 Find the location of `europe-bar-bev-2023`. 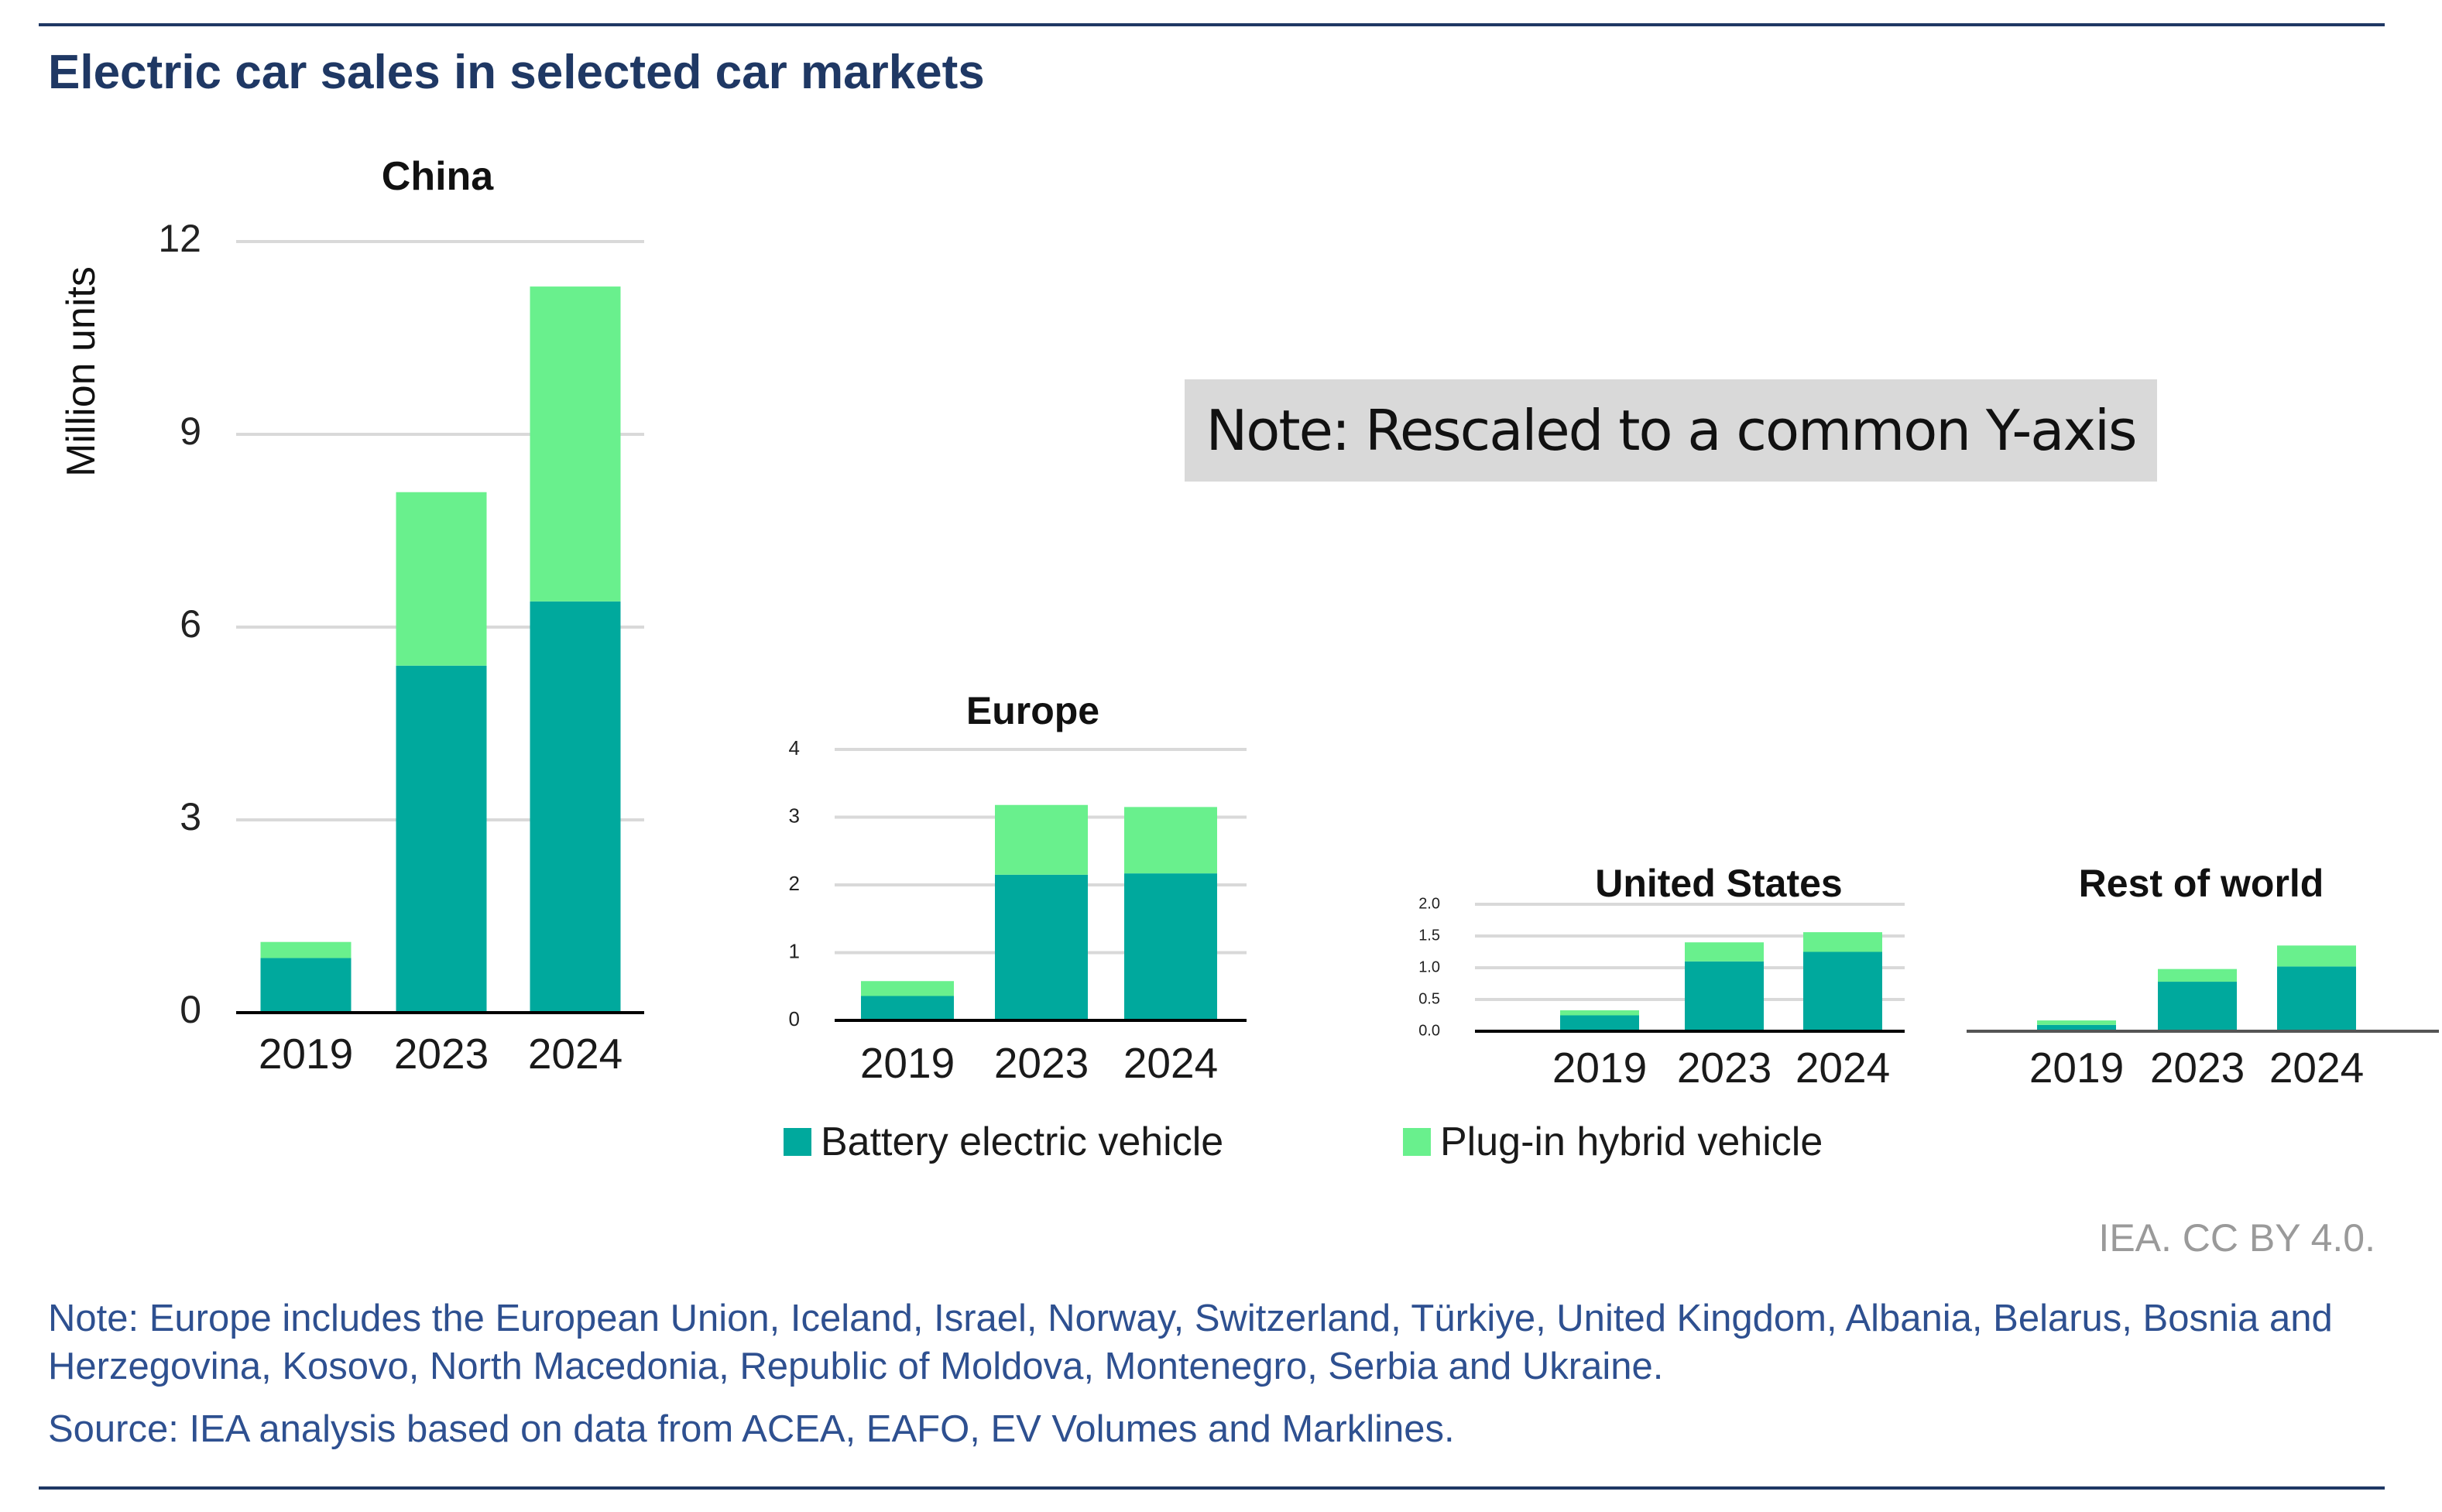

europe-bar-bev-2023 is located at coordinates (1041, 947).